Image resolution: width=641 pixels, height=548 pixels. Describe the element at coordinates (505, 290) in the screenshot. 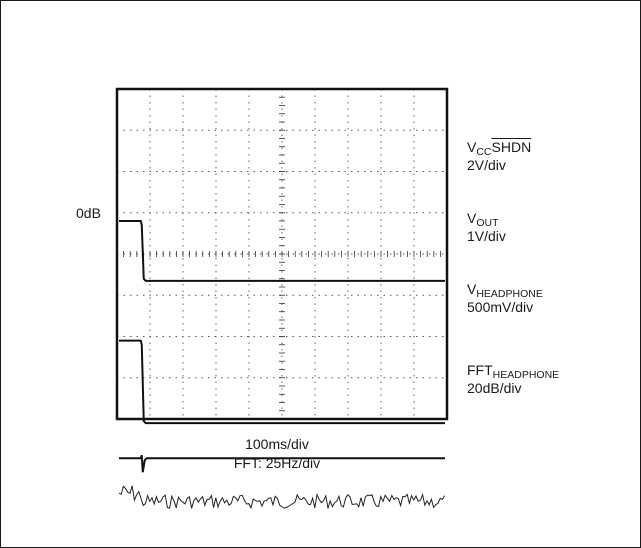

I see `trace-label-vheadphone: VHEADPHONE` at that location.